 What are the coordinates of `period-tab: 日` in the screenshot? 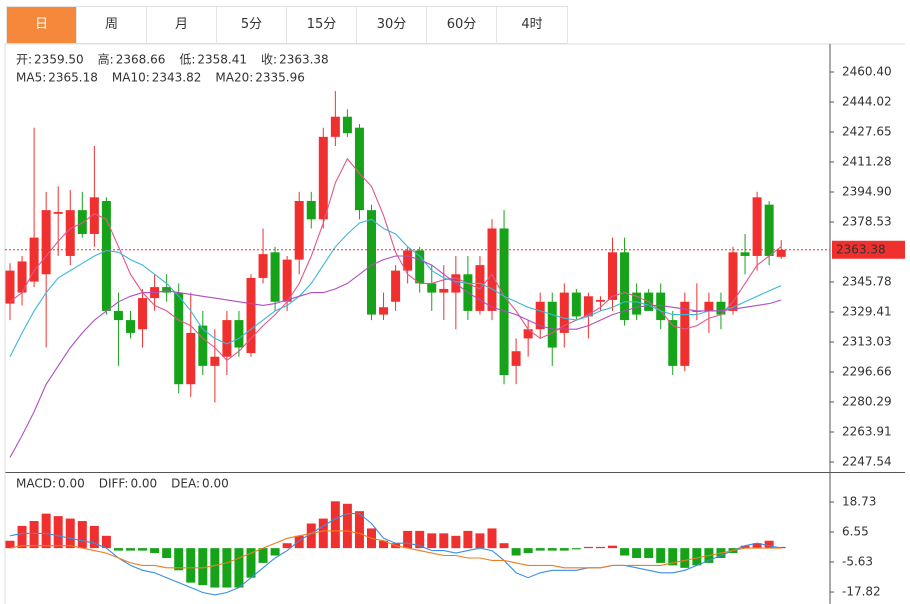 It's located at (42, 25).